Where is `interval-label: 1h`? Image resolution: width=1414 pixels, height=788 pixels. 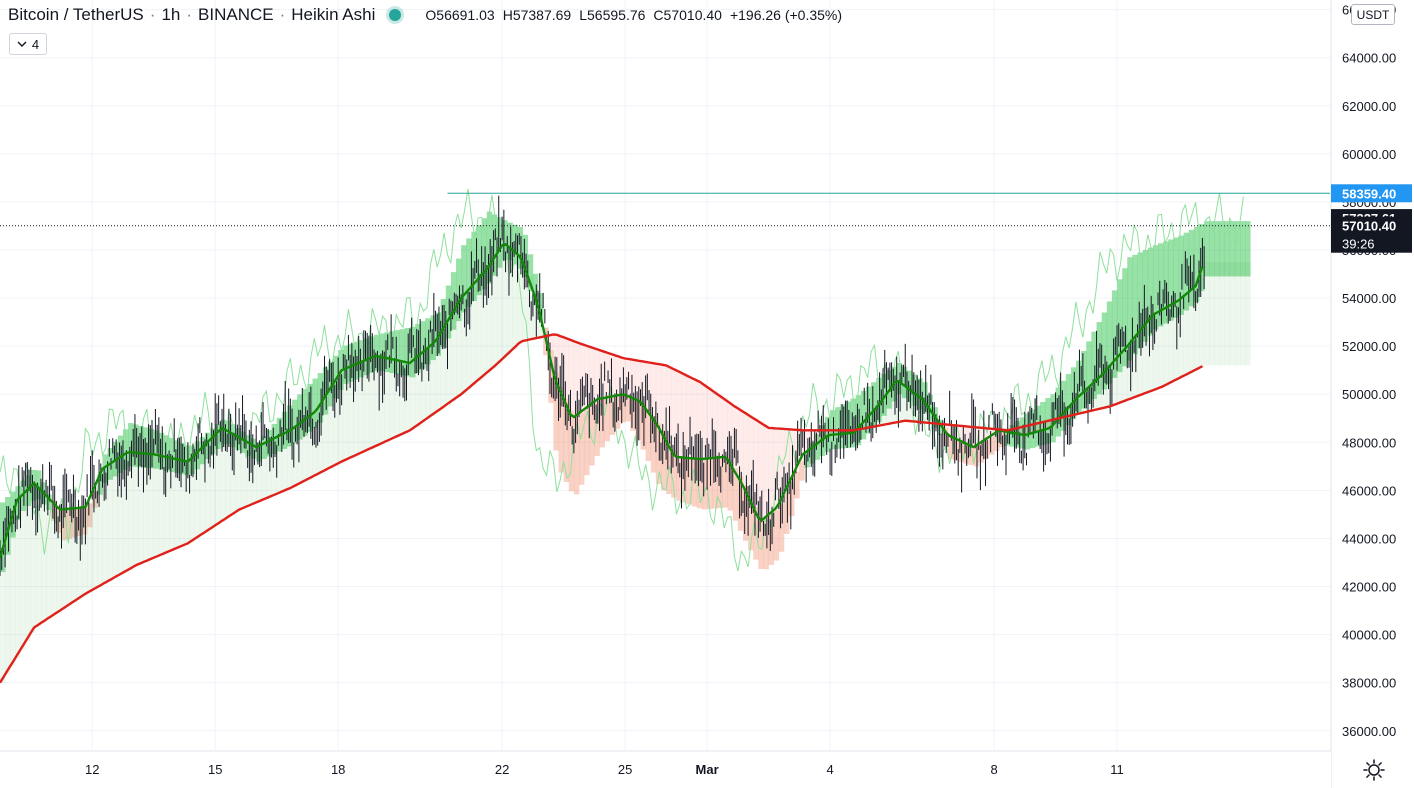 interval-label: 1h is located at coordinates (170, 15).